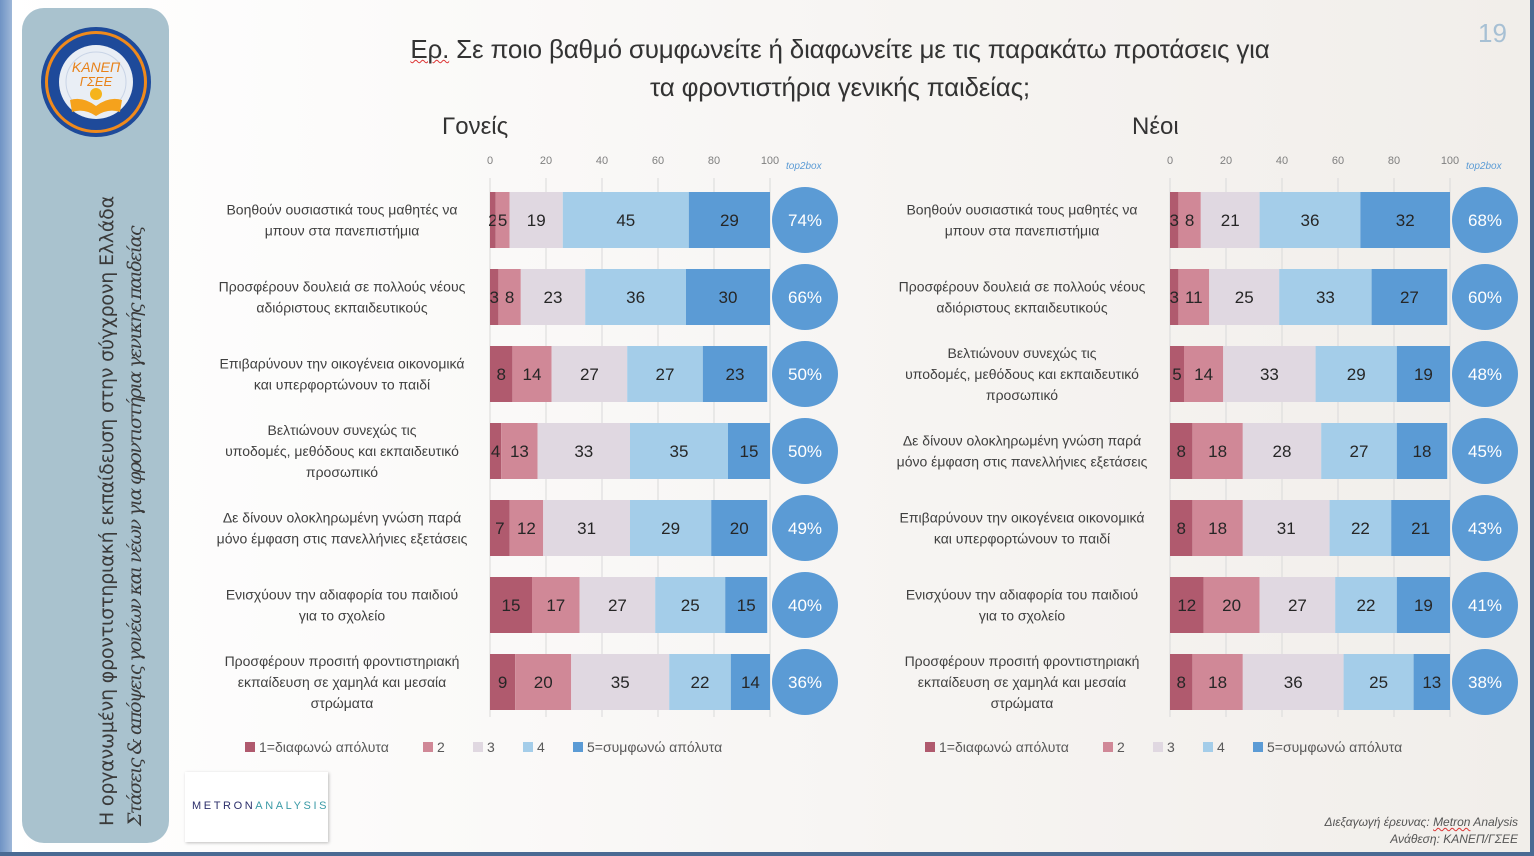  I want to click on metron-logo-text: METRONANALYSIS, so click(260, 806).